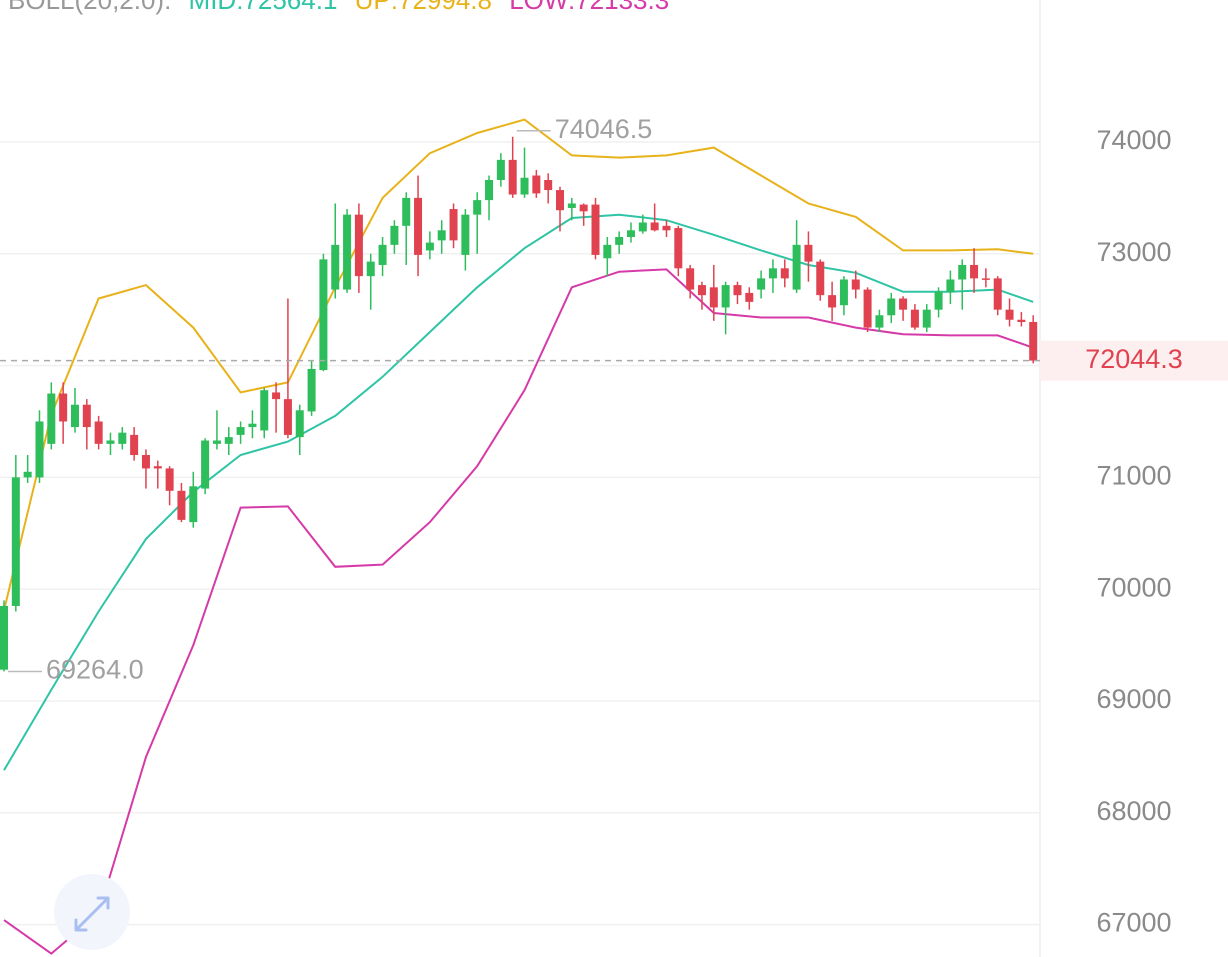 The height and width of the screenshot is (957, 1228). Describe the element at coordinates (95, 670) in the screenshot. I see `annotation-label: 69264.0` at that location.